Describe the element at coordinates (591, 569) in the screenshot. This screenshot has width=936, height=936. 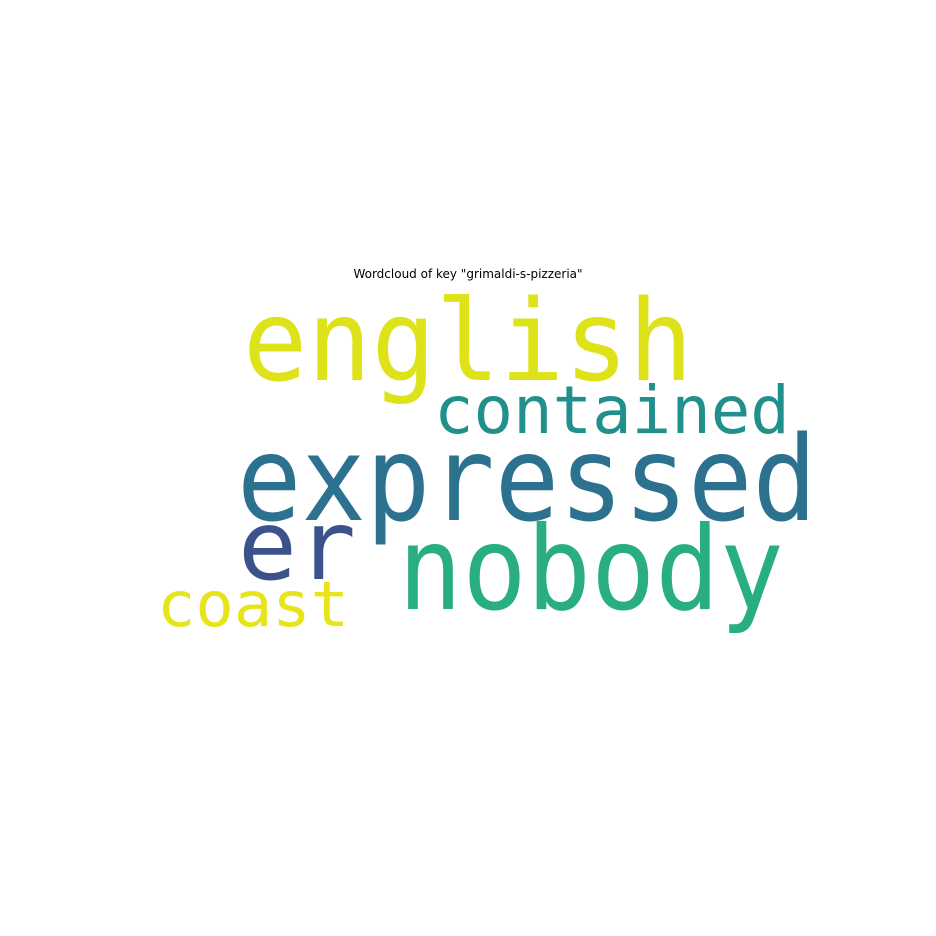
I see `word-nobody: nobody` at that location.